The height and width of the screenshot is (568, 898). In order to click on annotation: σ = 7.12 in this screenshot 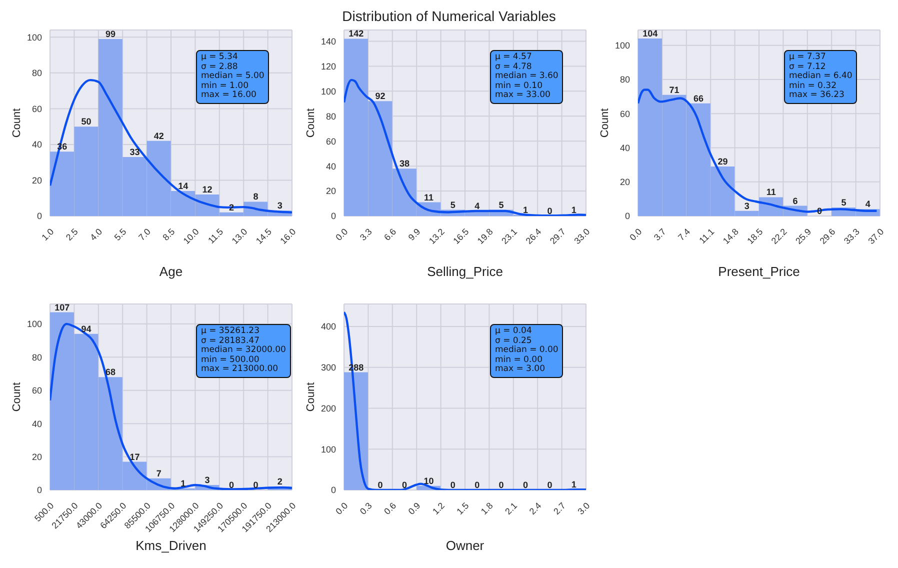, I will do `click(808, 67)`.